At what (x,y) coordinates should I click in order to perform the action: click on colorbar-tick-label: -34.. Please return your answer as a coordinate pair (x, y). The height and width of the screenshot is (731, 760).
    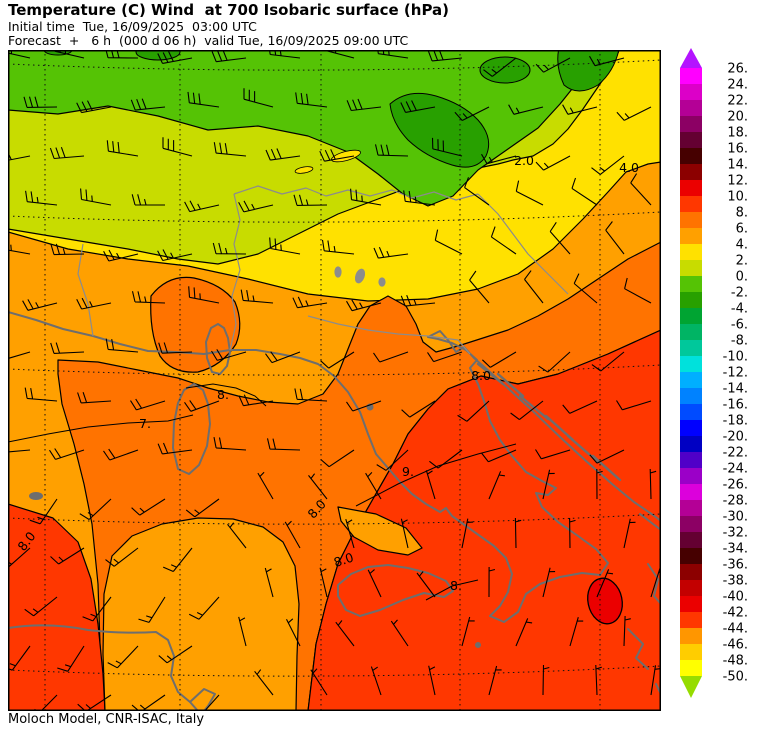
    Looking at the image, I should click on (735, 549).